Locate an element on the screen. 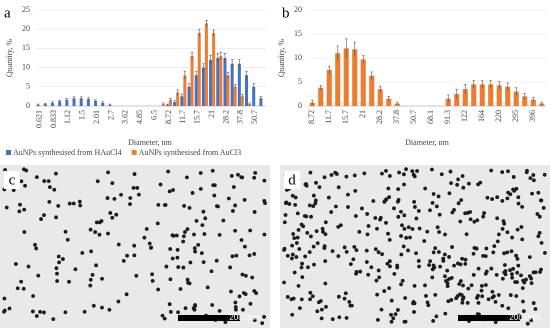 The image size is (550, 328). panel-label: c is located at coordinates (12, 180).